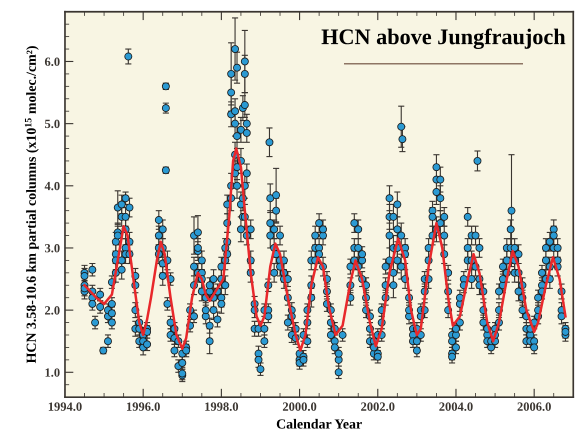 The image size is (575, 435). I want to click on x-tick-label: 2002.0, so click(377, 406).